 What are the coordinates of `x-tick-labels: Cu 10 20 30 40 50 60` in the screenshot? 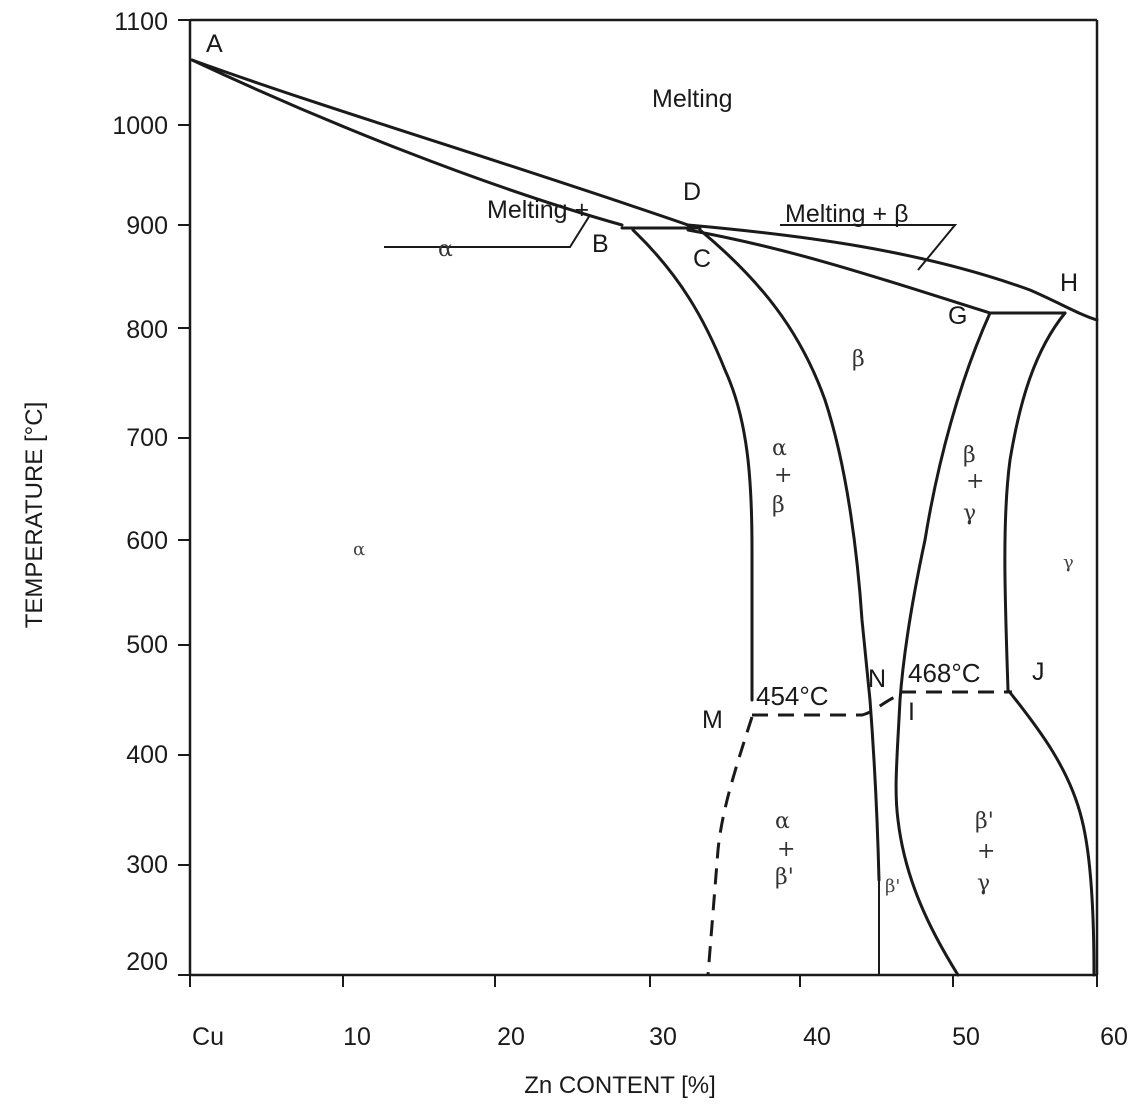 It's located at (660, 1037).